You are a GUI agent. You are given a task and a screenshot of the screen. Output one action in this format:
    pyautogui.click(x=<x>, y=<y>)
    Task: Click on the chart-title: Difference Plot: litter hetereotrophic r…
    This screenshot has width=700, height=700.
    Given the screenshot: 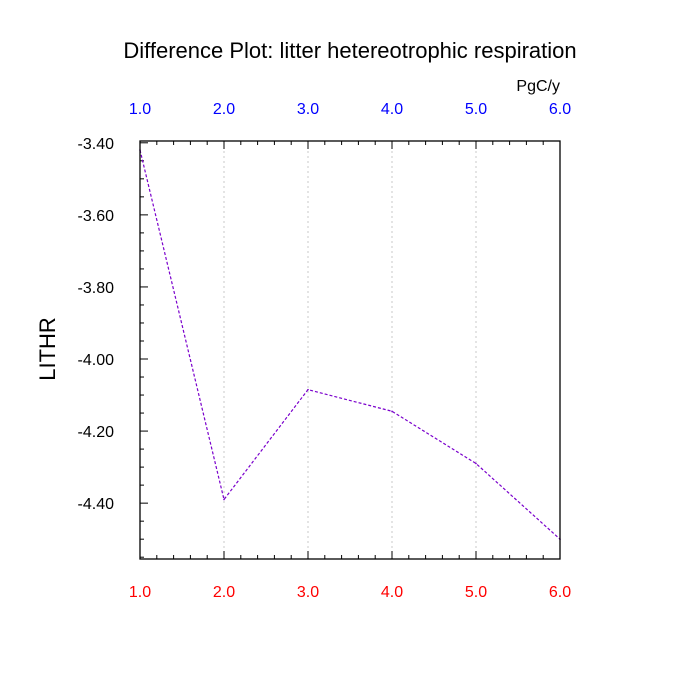 What is the action you would take?
    pyautogui.click(x=350, y=50)
    